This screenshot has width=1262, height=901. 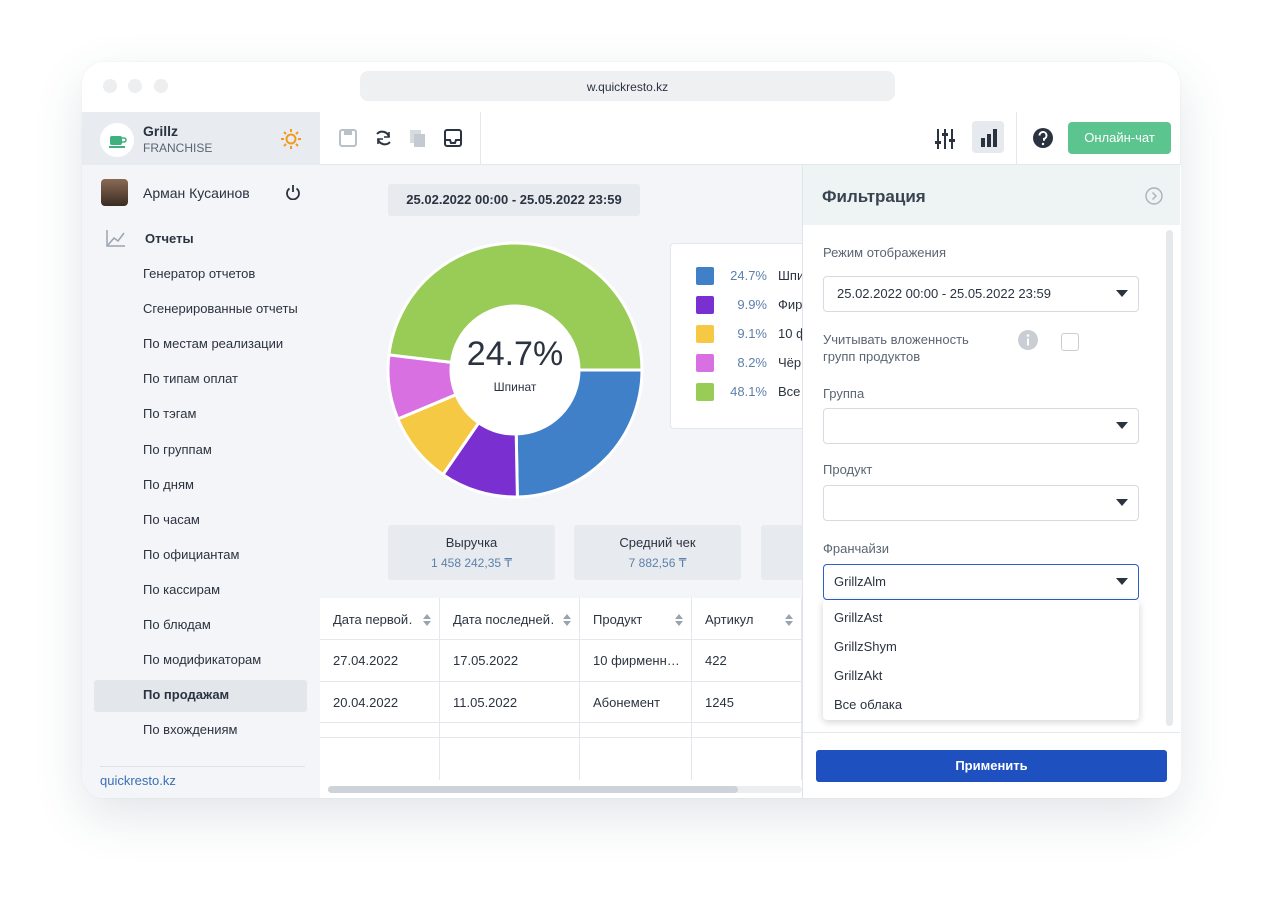 What do you see at coordinates (991, 195) in the screenshot?
I see `filter-header` at bounding box center [991, 195].